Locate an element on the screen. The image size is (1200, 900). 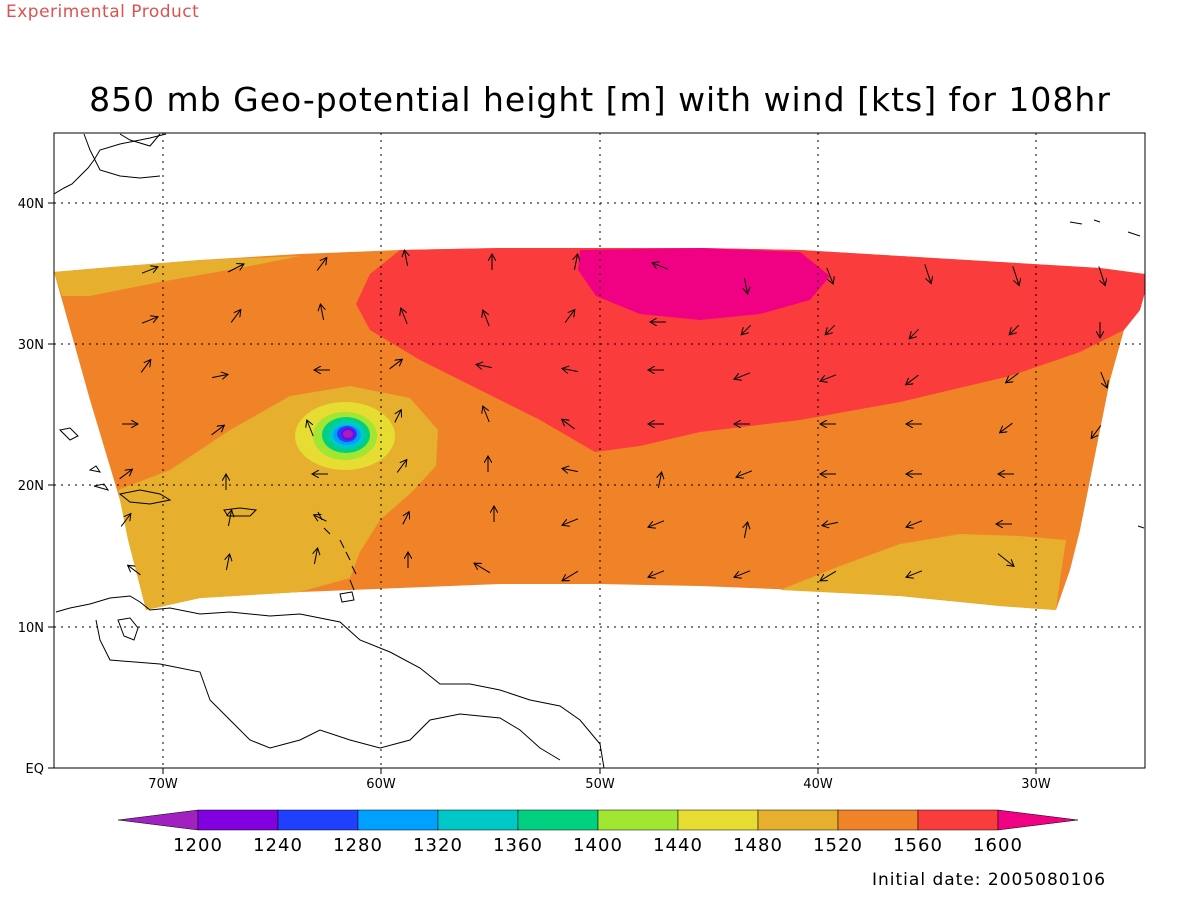
color-bar-level-label: 1280 is located at coordinates (358, 845).